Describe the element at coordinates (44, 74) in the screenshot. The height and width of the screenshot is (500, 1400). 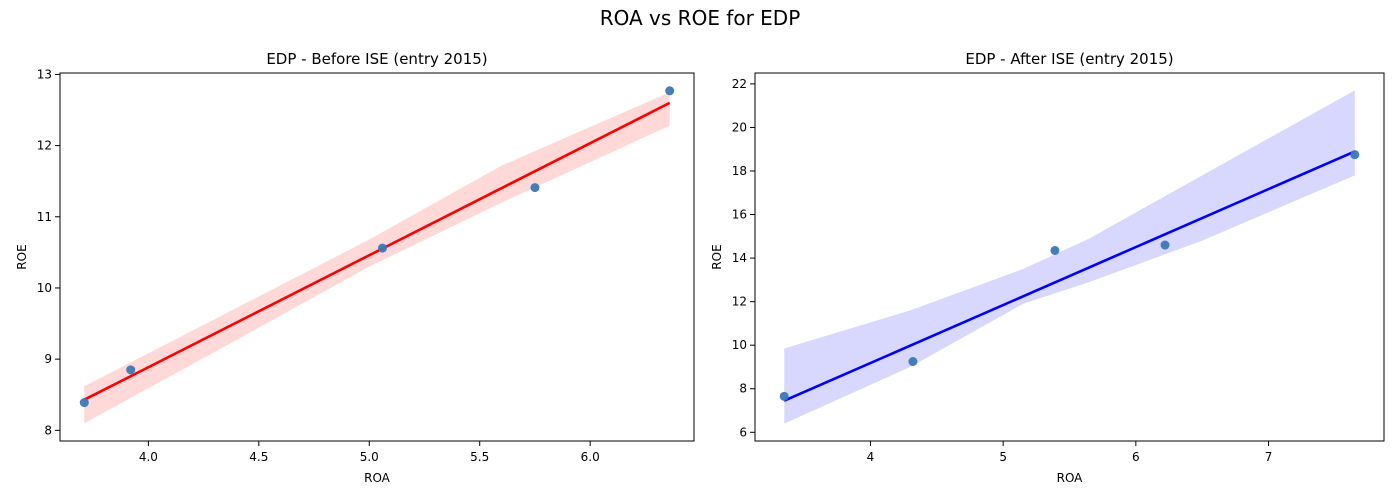
I see `y-tick-label: 13` at that location.